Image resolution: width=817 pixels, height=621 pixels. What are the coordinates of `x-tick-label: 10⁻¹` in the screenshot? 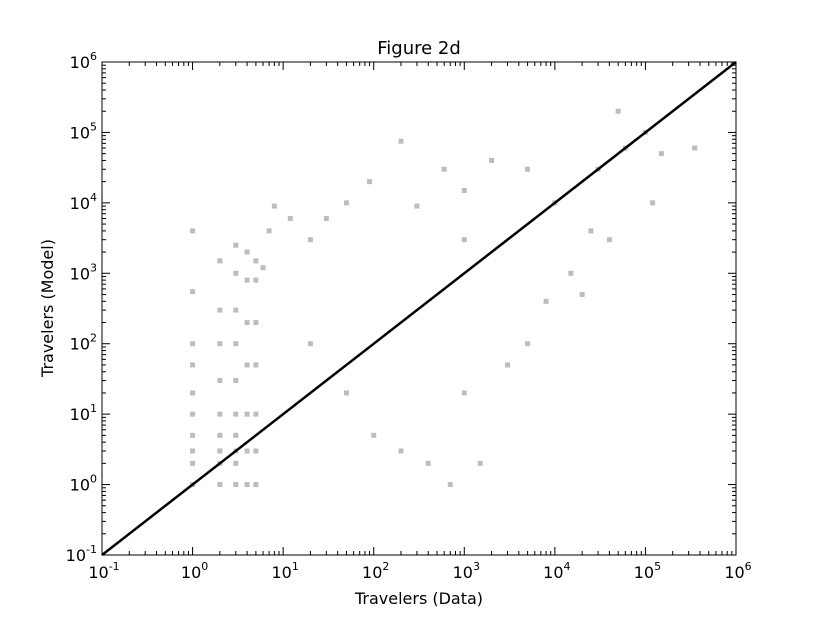 It's located at (103, 571).